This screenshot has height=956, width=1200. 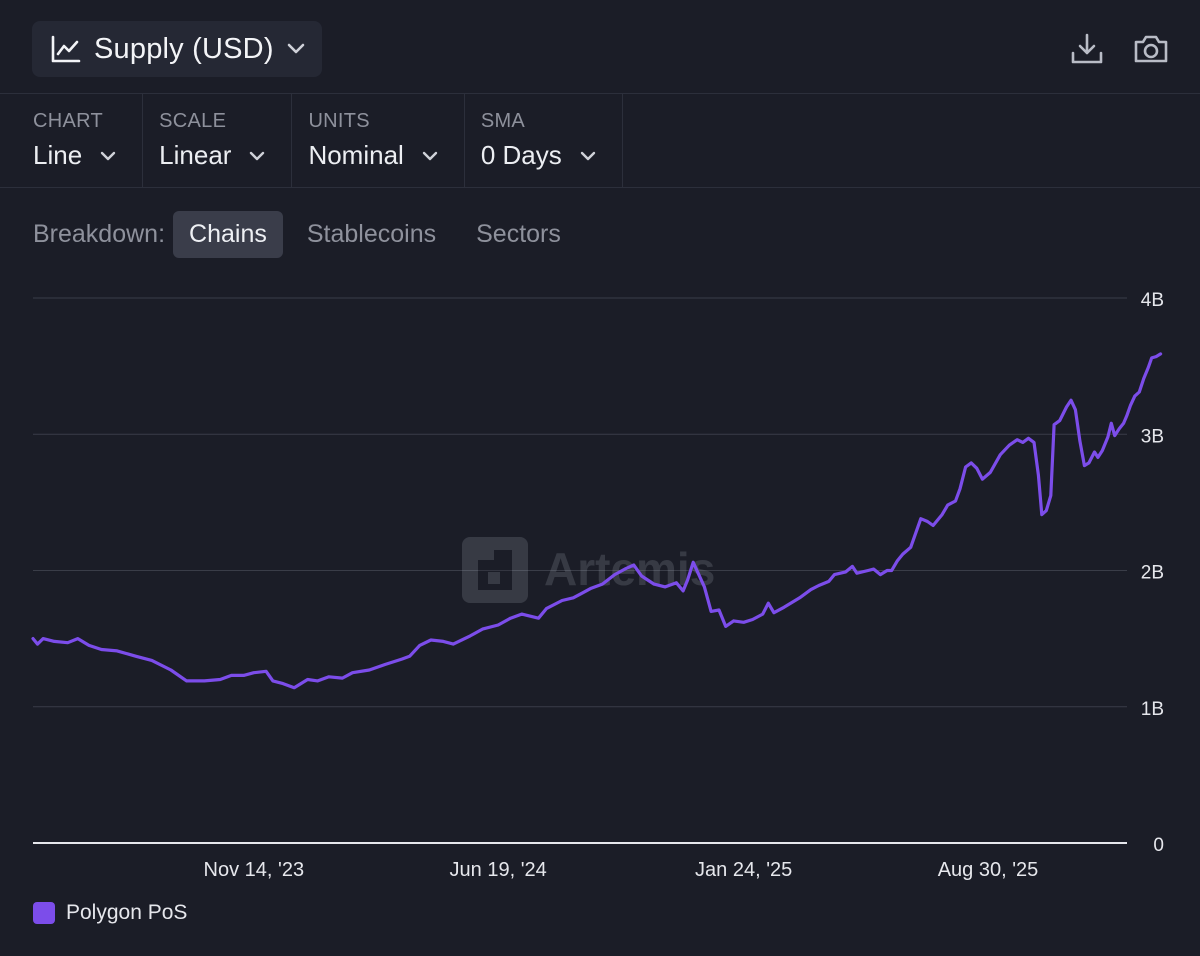 I want to click on scale-dropdown: SCALE Linear, so click(x=218, y=141).